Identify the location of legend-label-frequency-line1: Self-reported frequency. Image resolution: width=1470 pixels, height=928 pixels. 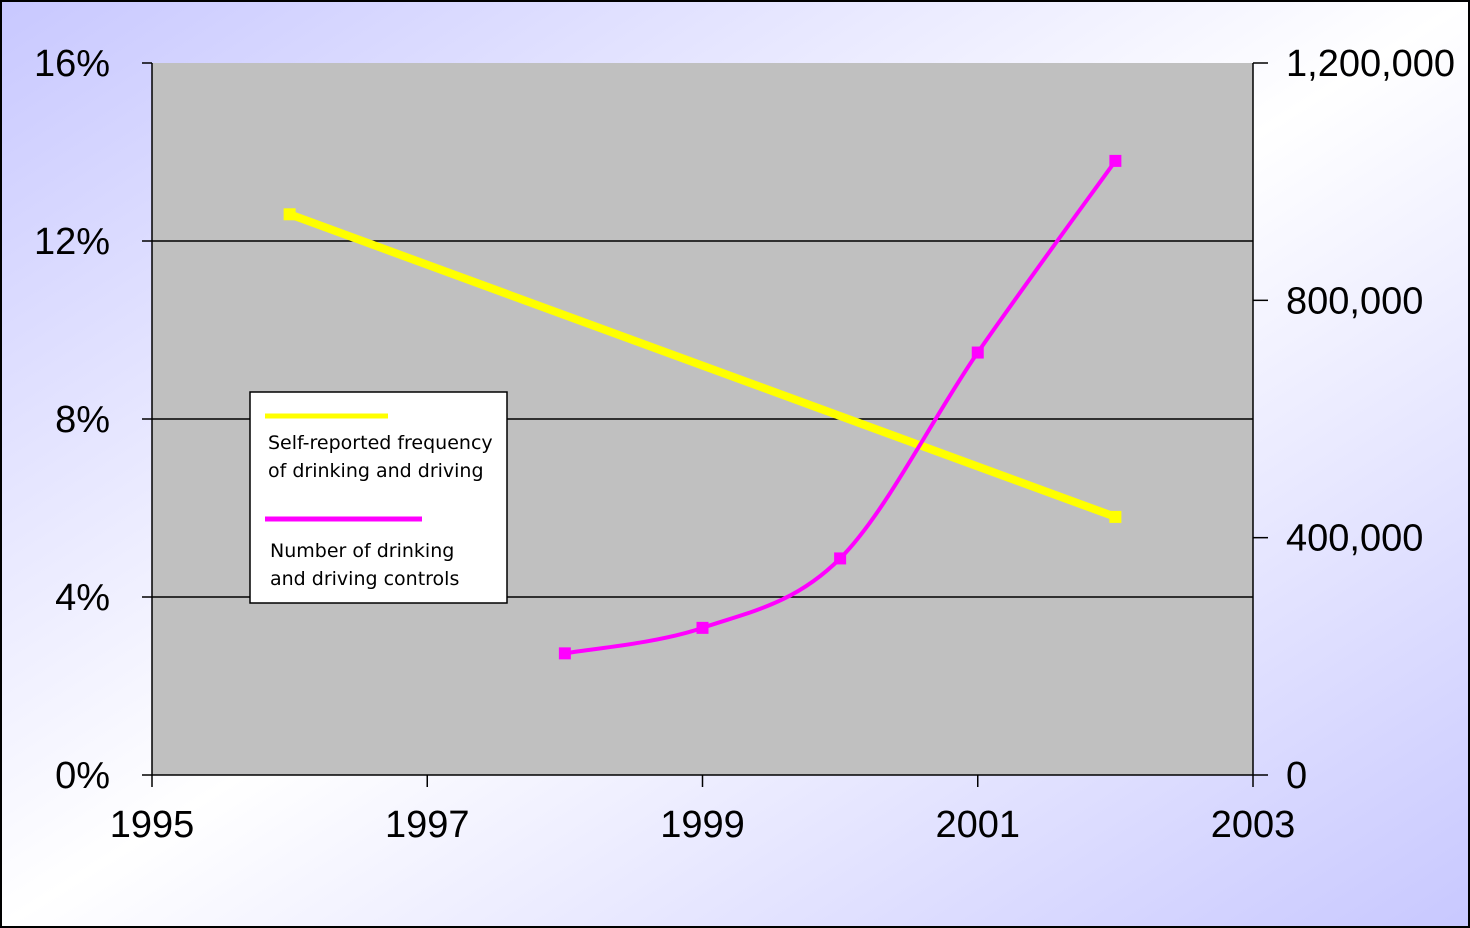
(380, 443).